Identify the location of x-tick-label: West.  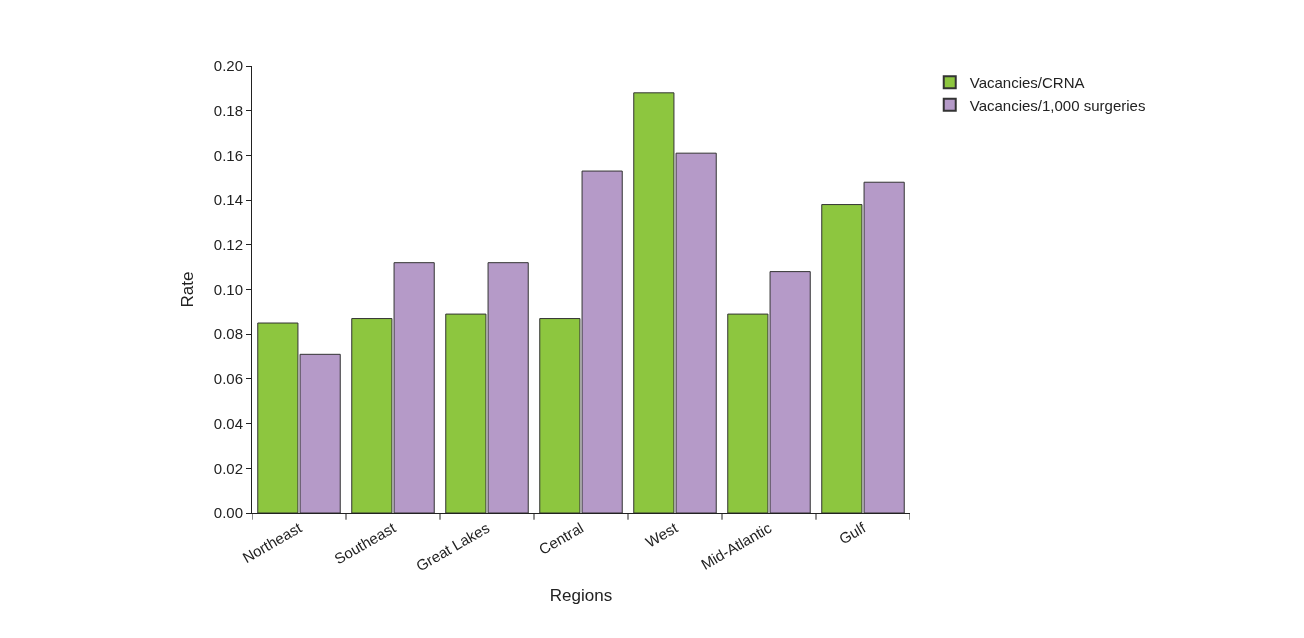
(661, 534).